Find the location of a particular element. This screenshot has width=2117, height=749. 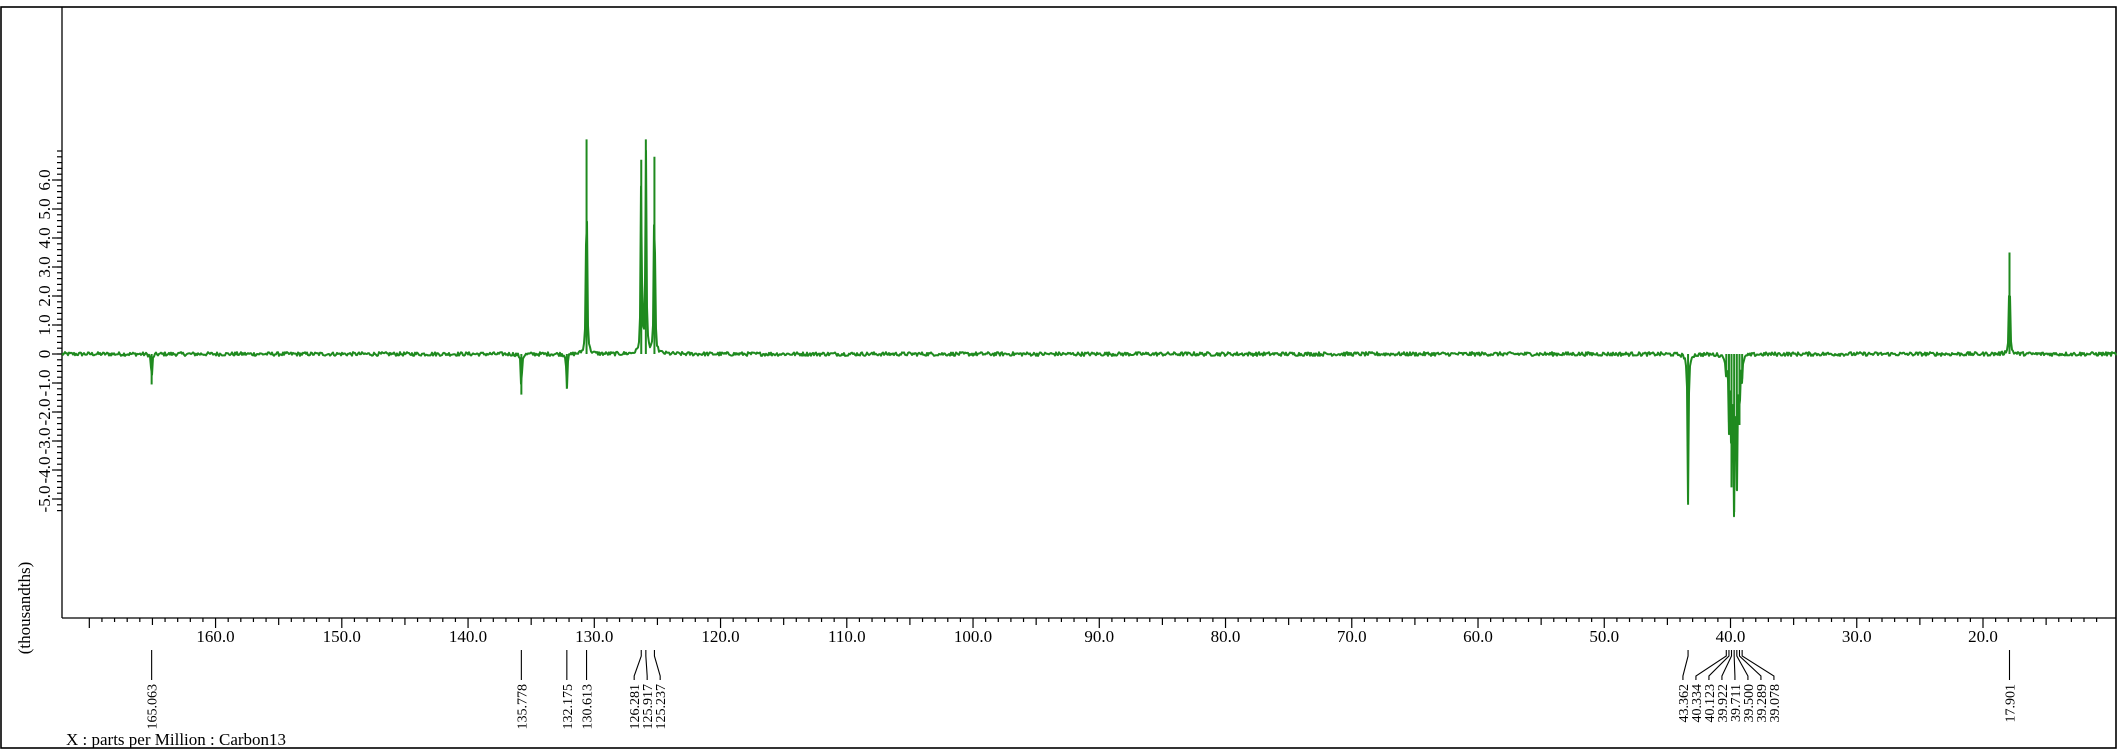

x-tick-label: 100.0 is located at coordinates (973, 636).